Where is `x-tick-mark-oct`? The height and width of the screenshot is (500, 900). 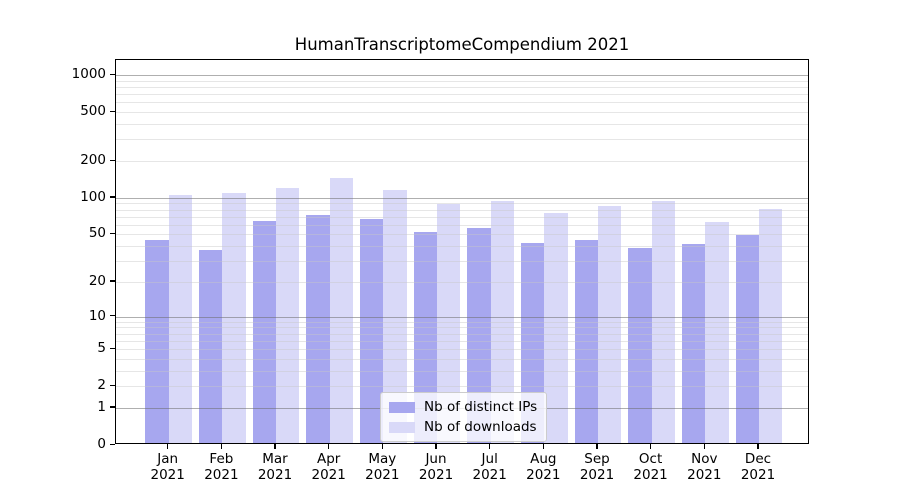
x-tick-mark-oct is located at coordinates (651, 446).